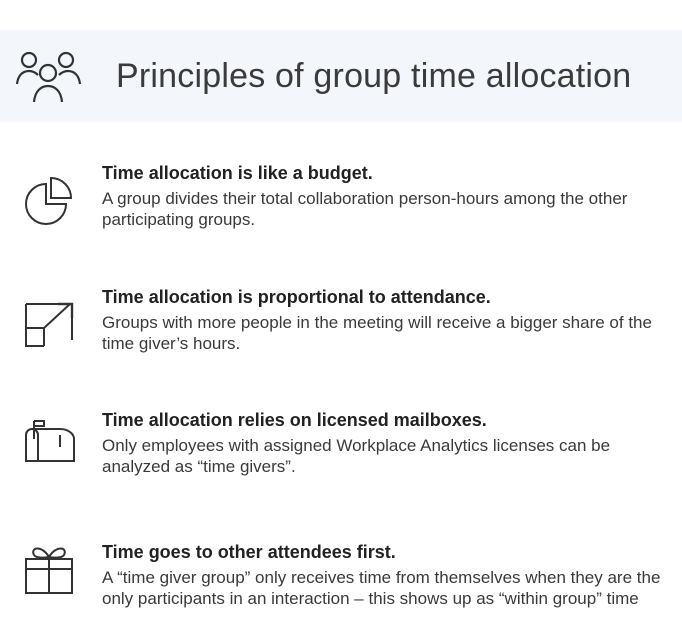 This screenshot has width=682, height=642. I want to click on principle-heading: Time allocation is like a budget., so click(237, 173).